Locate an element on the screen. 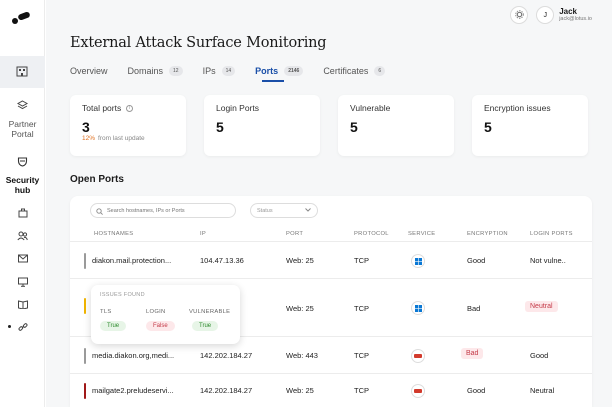  column-header: PROTOCOL is located at coordinates (371, 234).